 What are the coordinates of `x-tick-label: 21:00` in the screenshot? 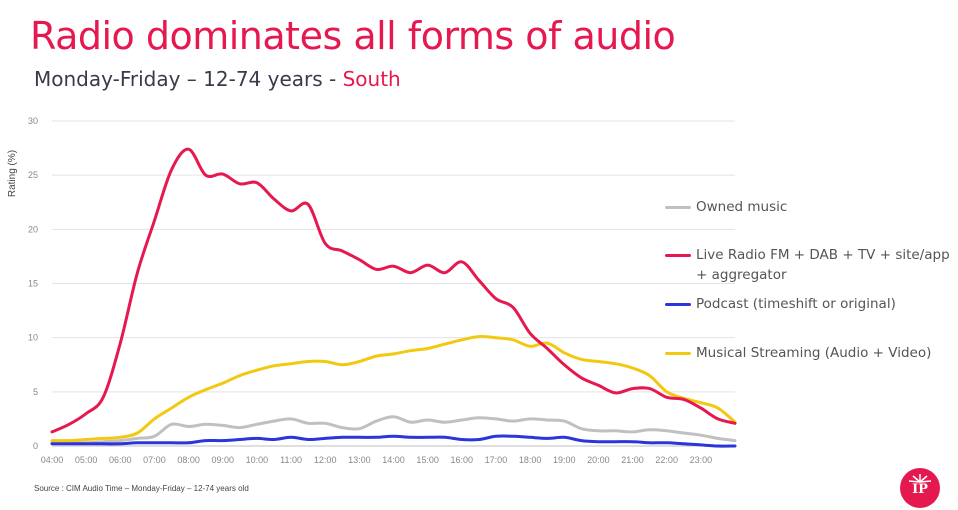 It's located at (632, 460).